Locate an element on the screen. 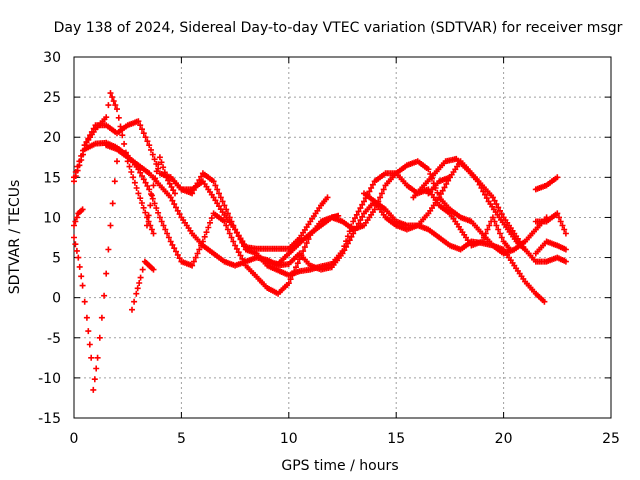 The height and width of the screenshot is (480, 640). series-sat-f is located at coordinates (105, 275).